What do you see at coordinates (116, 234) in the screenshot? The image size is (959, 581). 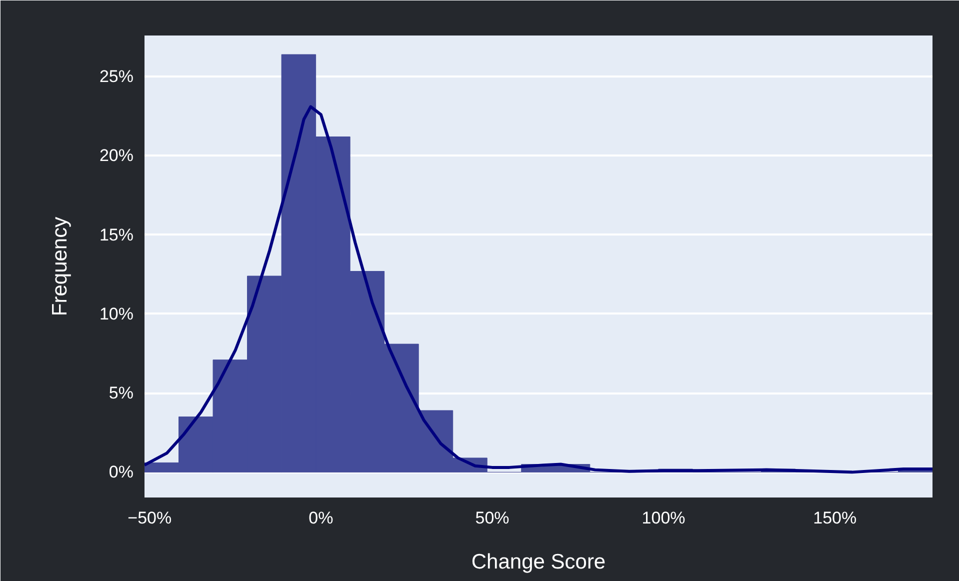 I see `y-tick-label: 15%` at bounding box center [116, 234].